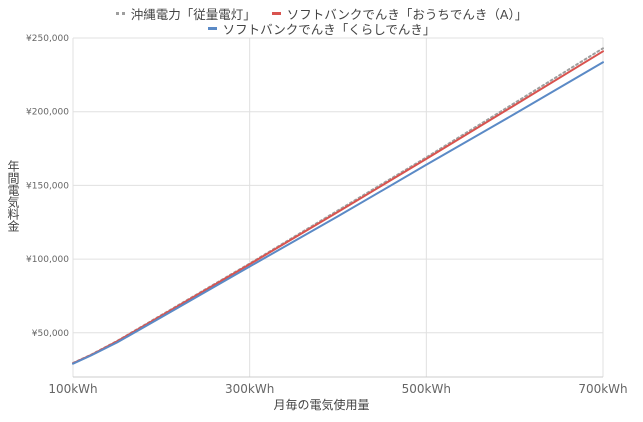 Image resolution: width=643 pixels, height=422 pixels. Describe the element at coordinates (407, 14) in the screenshot. I see `legend-label-ouchi: ソフトバンクでんき「おうちでんき（A）」` at that location.